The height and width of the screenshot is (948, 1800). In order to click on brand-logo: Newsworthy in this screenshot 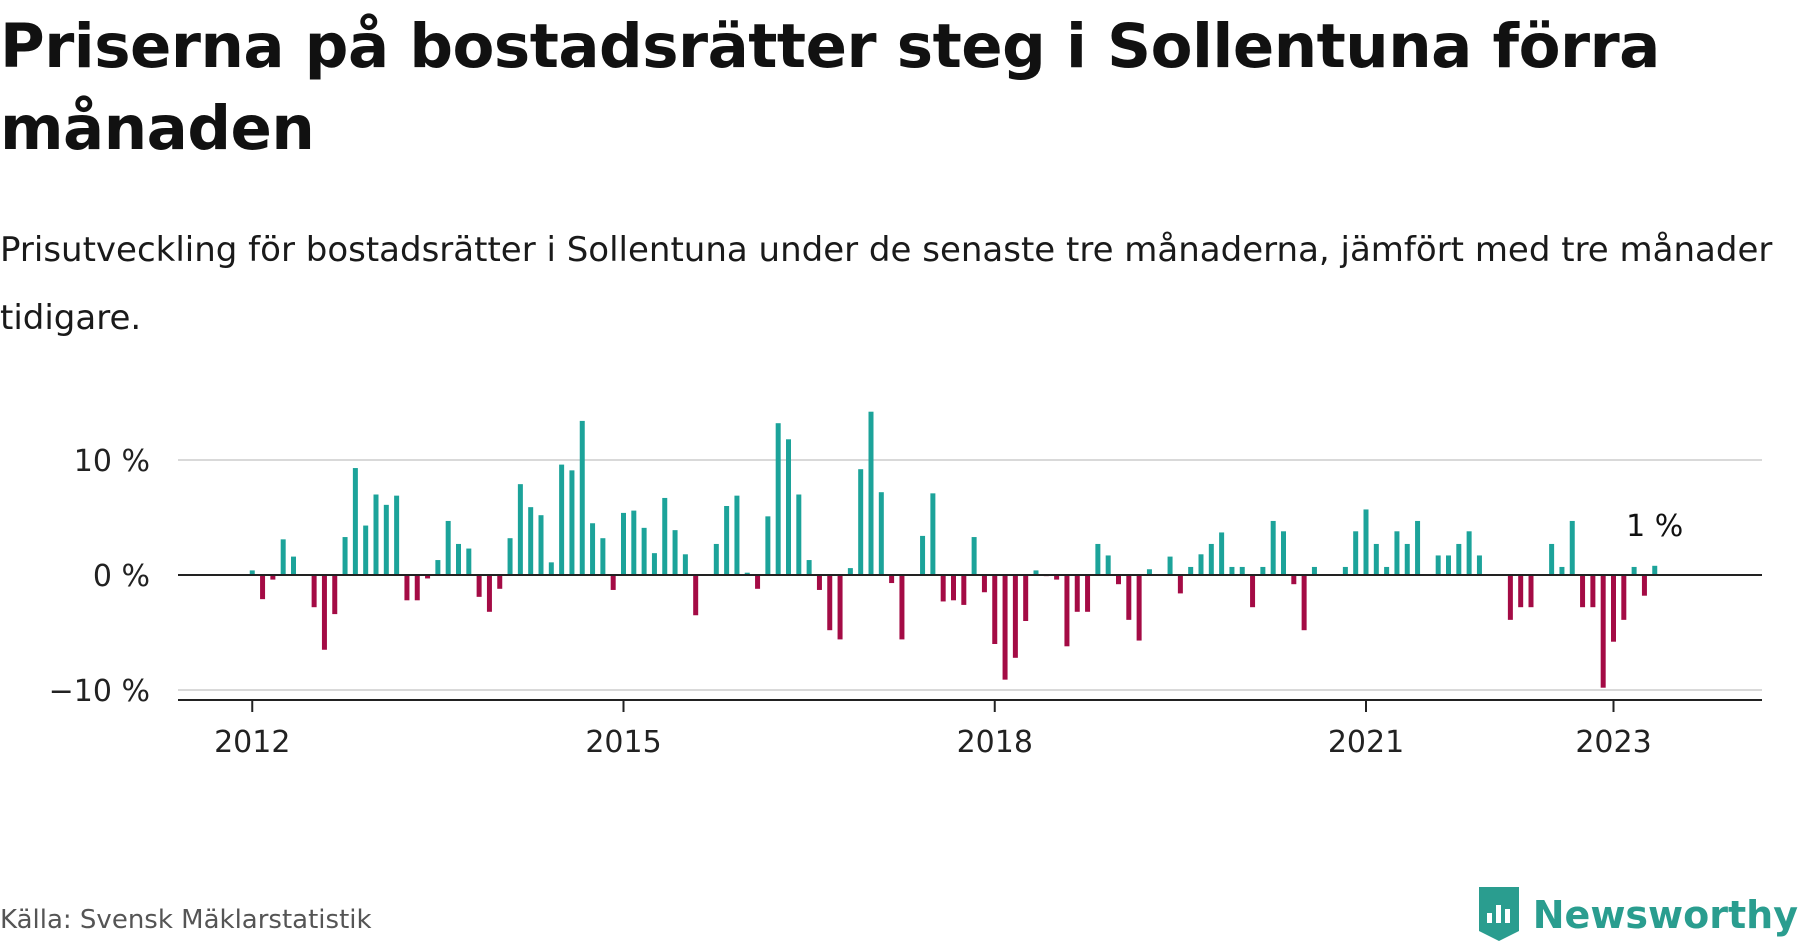, I will do `click(1636, 915)`.